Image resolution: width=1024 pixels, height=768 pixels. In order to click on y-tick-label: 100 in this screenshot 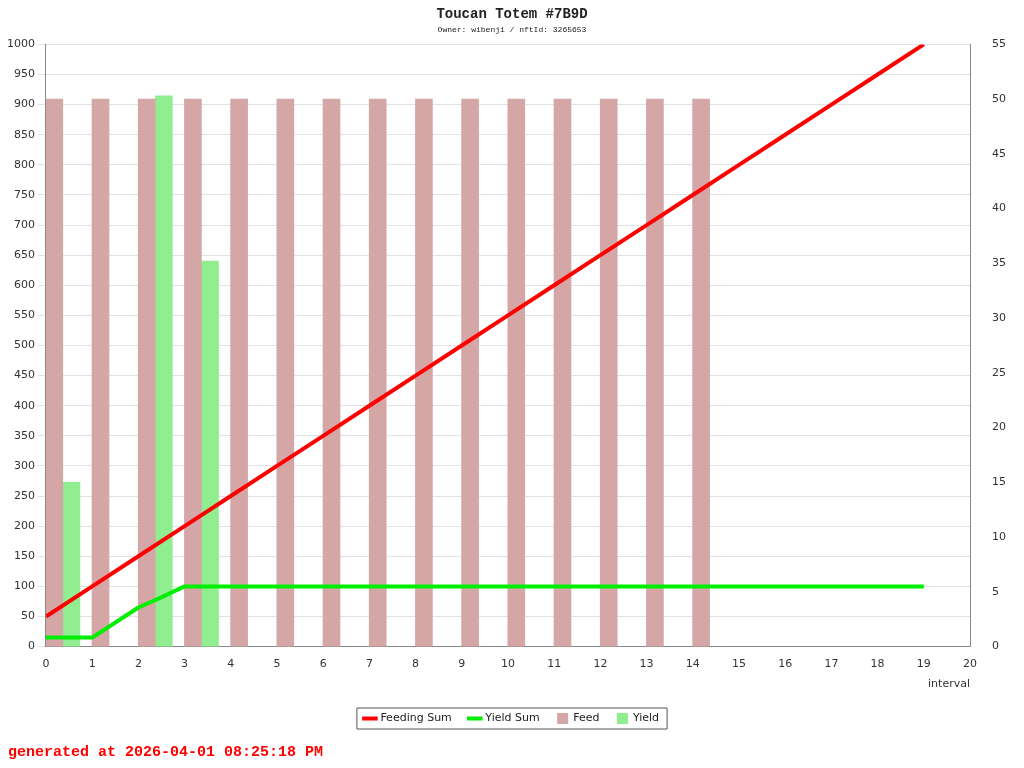, I will do `click(24, 586)`.